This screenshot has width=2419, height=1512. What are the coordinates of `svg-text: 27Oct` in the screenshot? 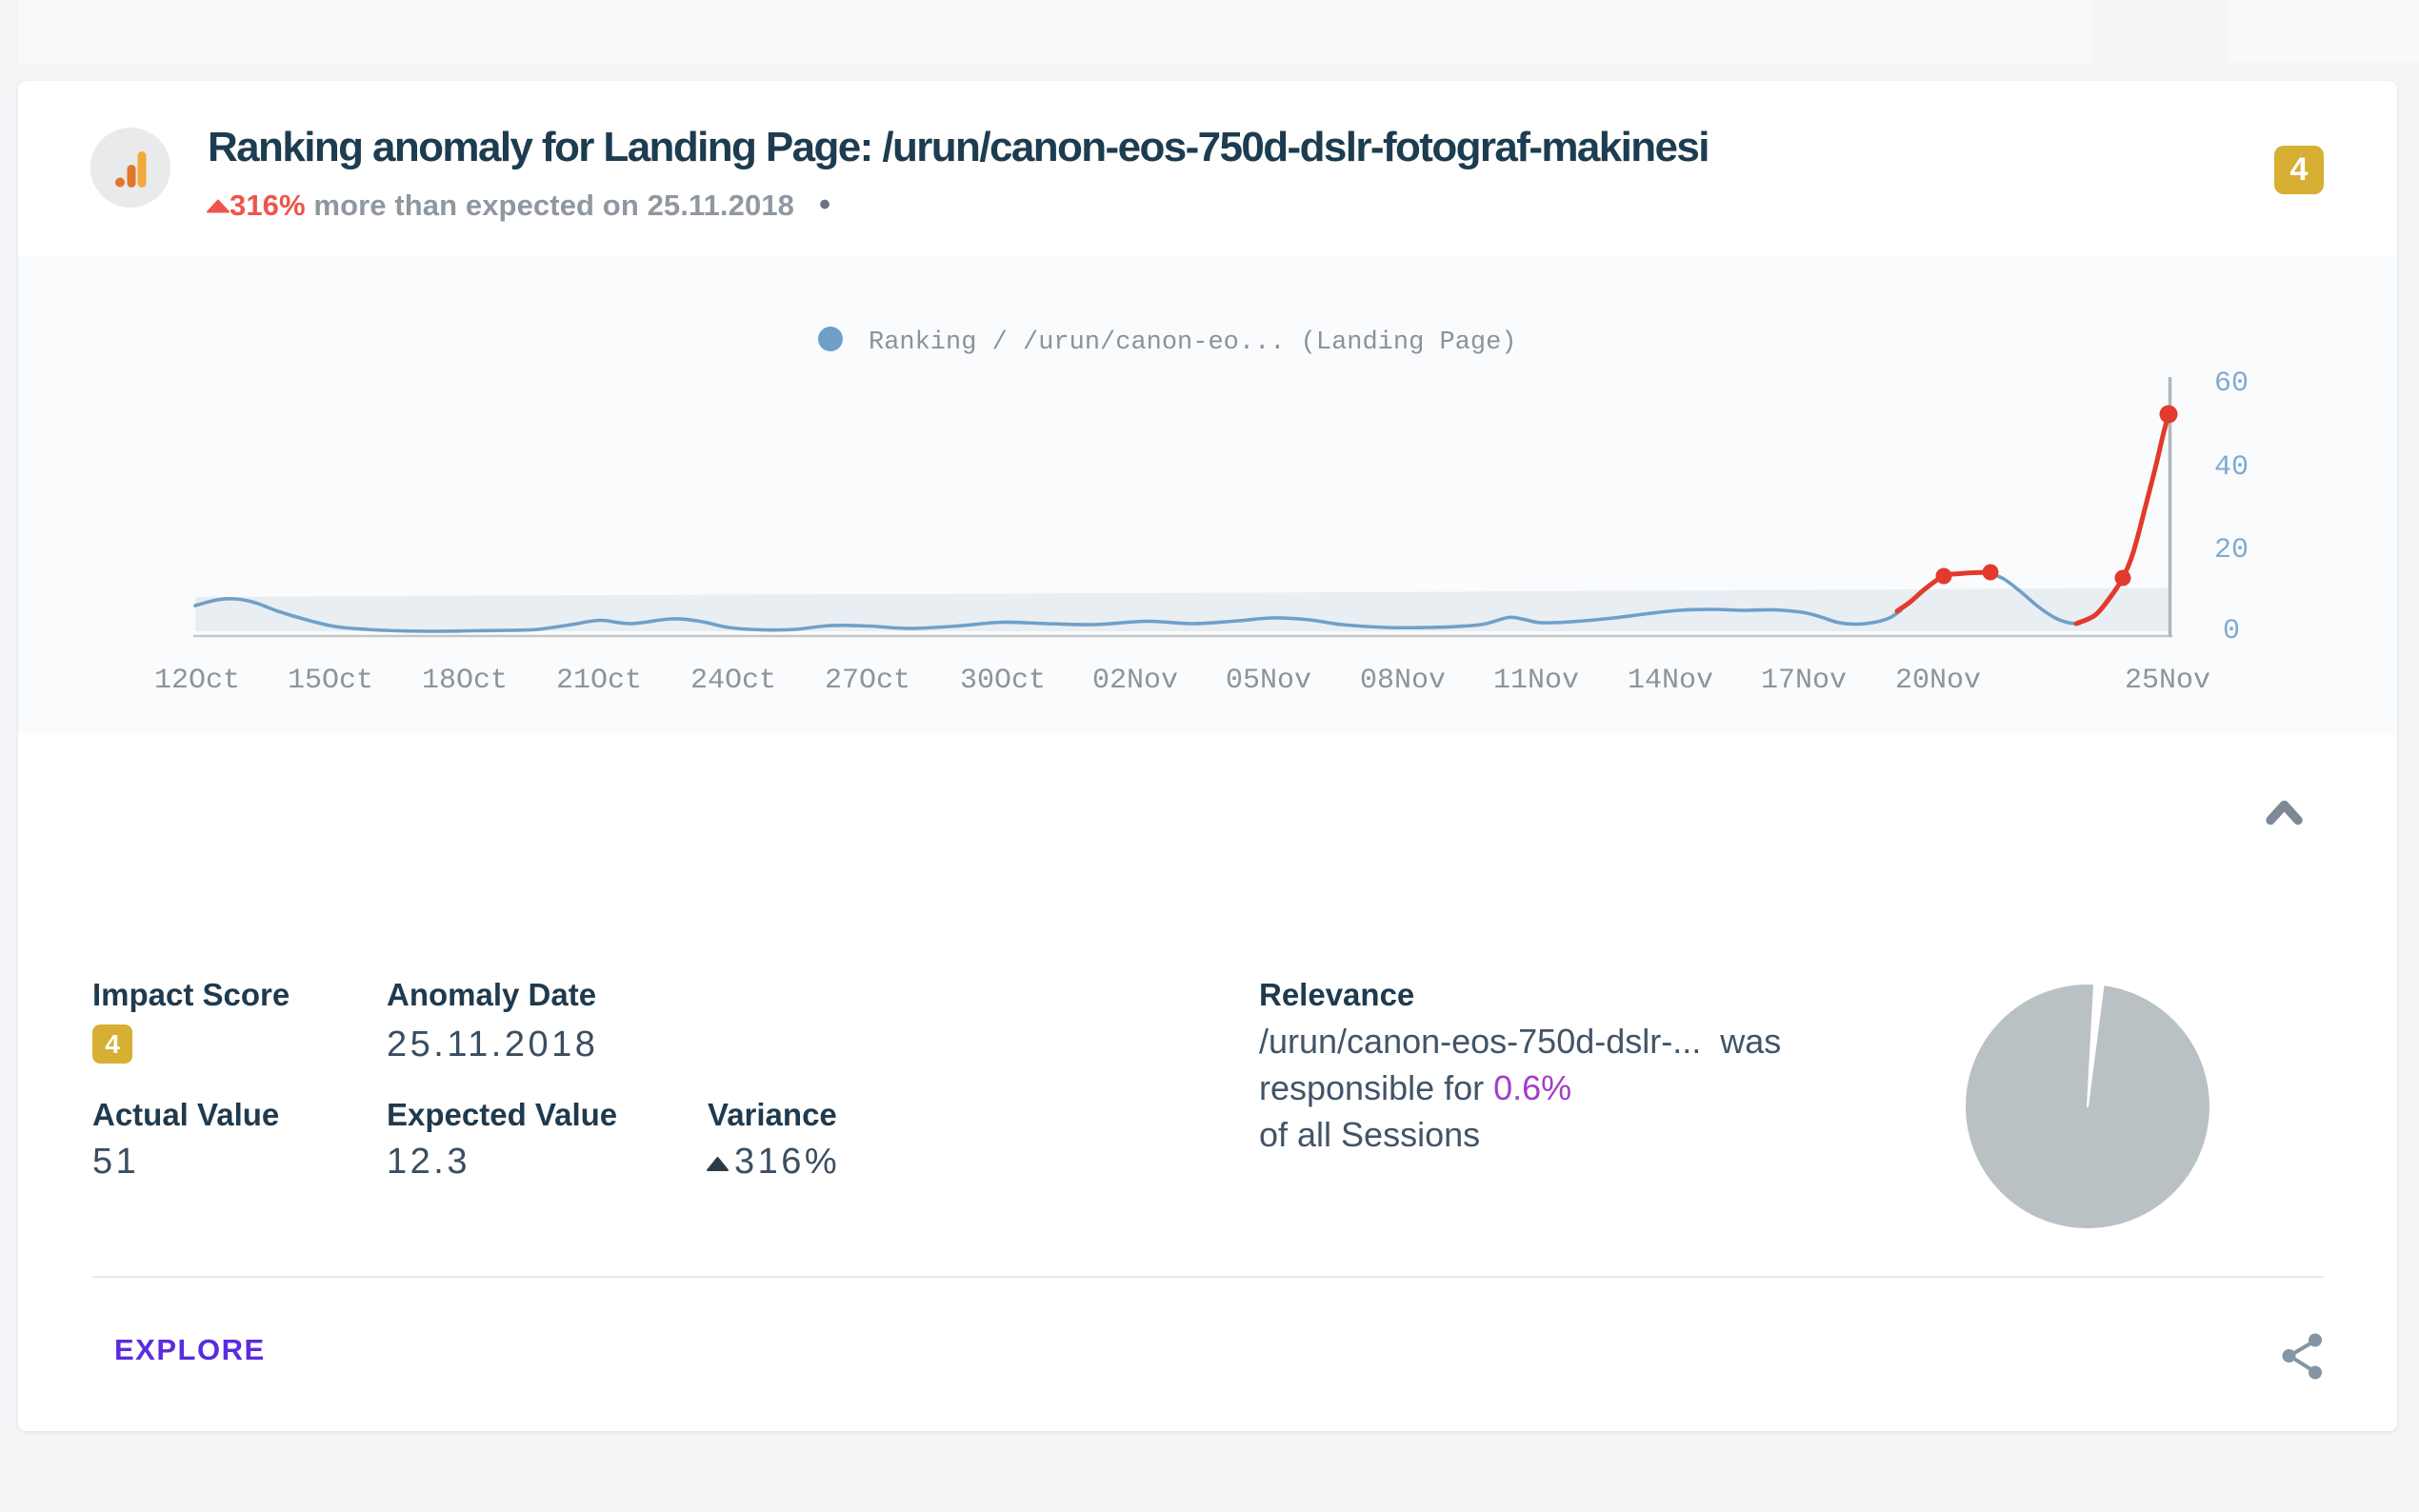 It's located at (867, 681).